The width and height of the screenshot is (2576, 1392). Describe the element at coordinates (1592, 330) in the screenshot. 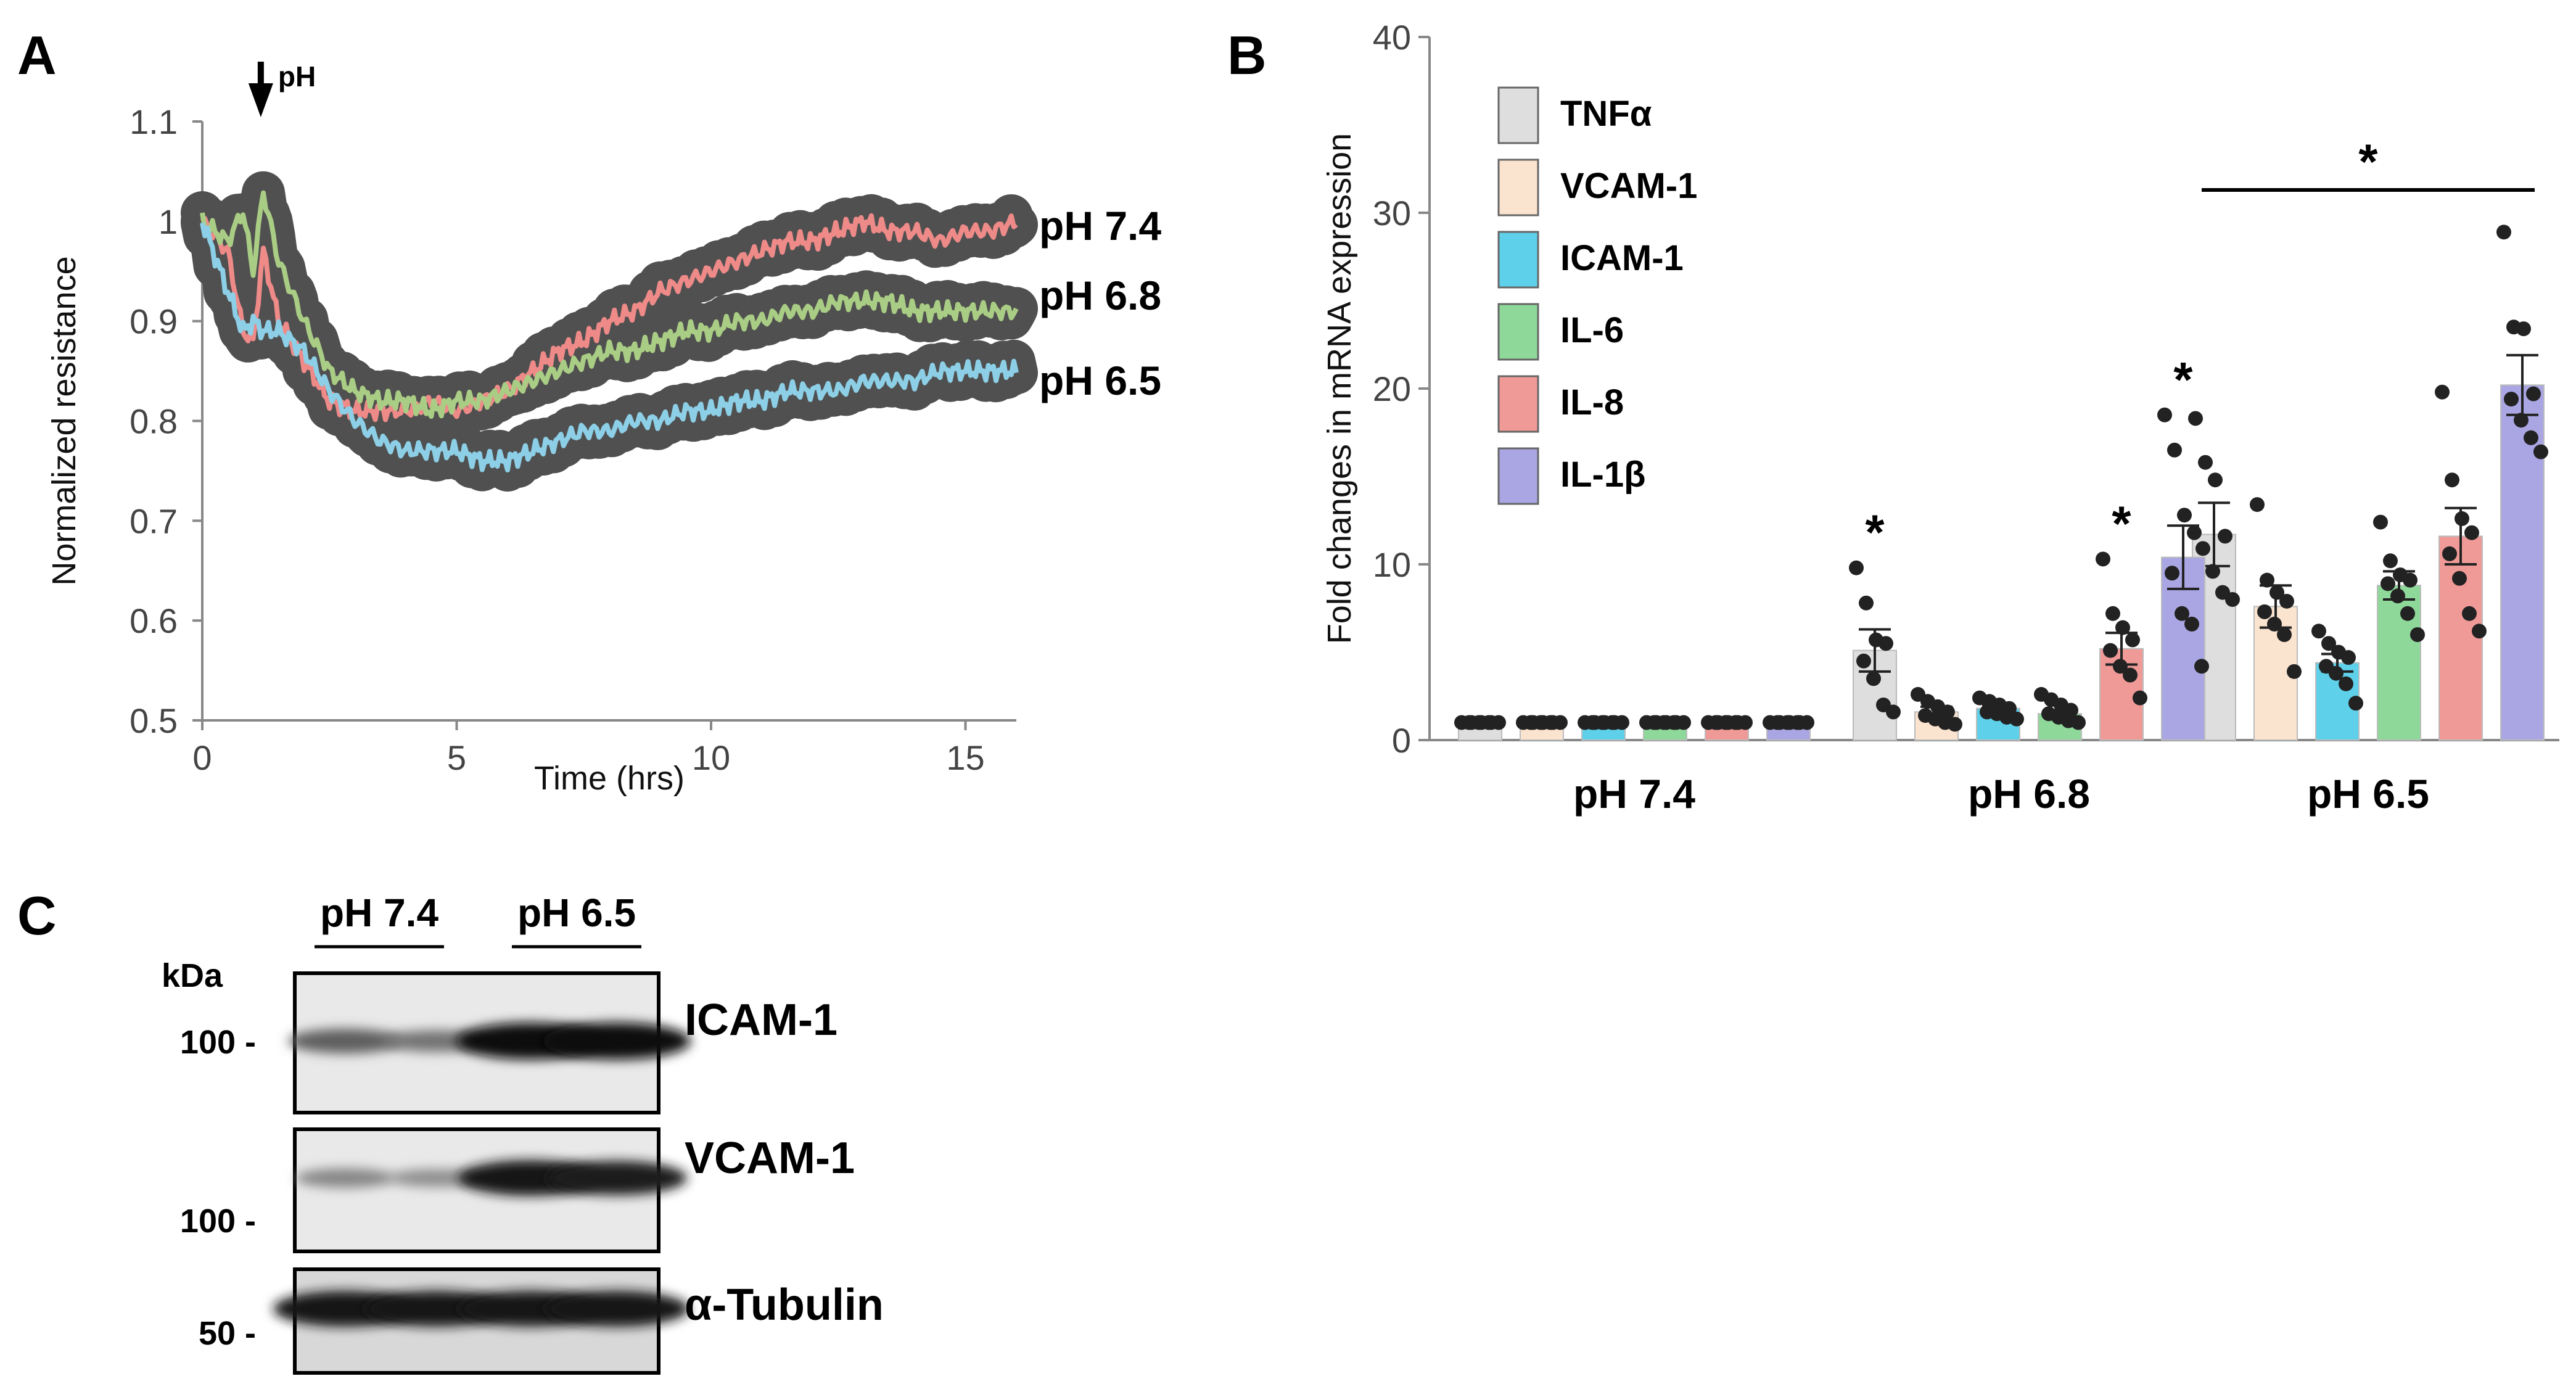

I see `legend-label: IL-6` at that location.